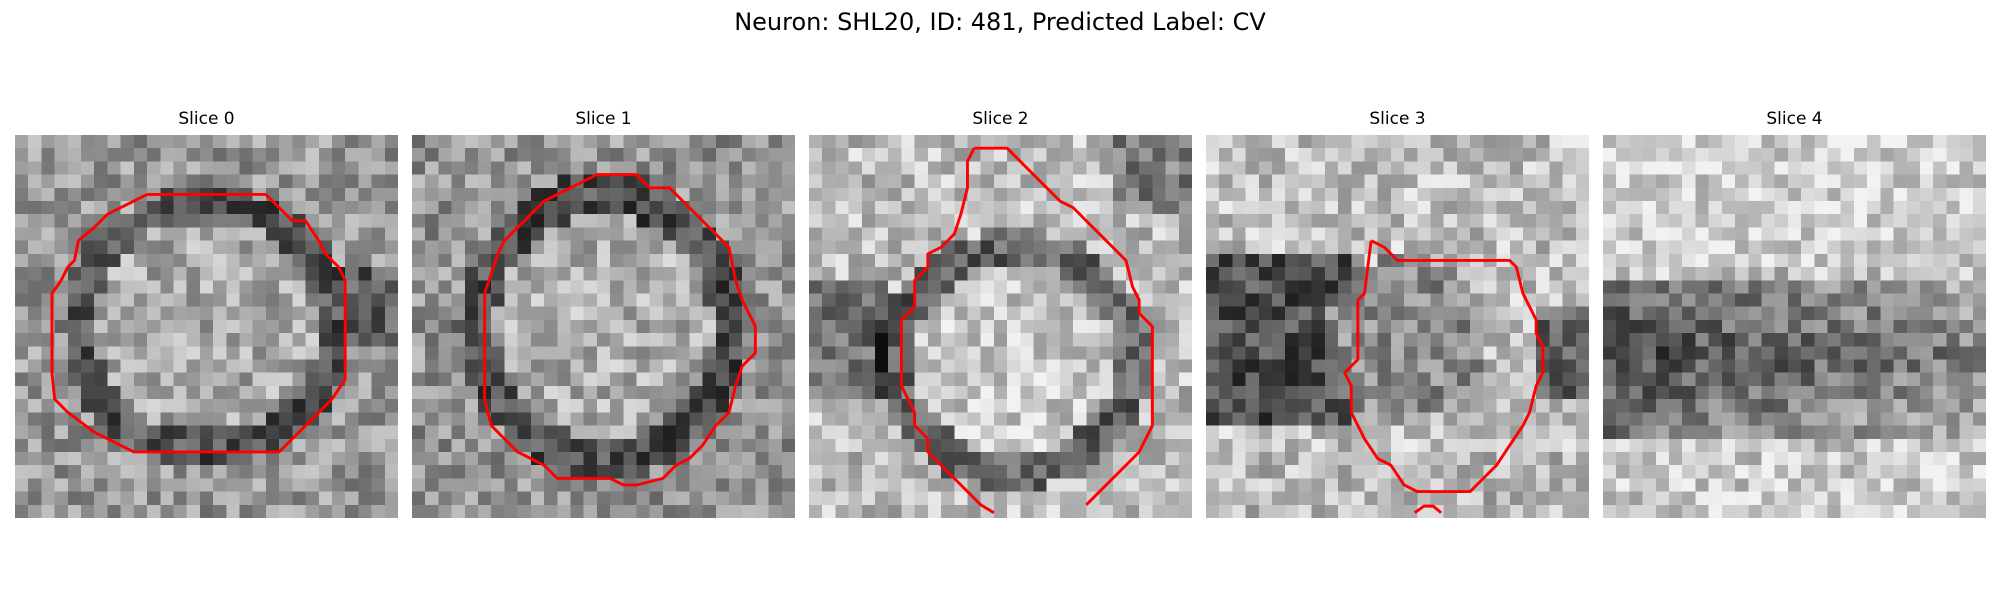 This screenshot has width=2000, height=600. What do you see at coordinates (1397, 119) in the screenshot?
I see `slice-title: Slice 3` at bounding box center [1397, 119].